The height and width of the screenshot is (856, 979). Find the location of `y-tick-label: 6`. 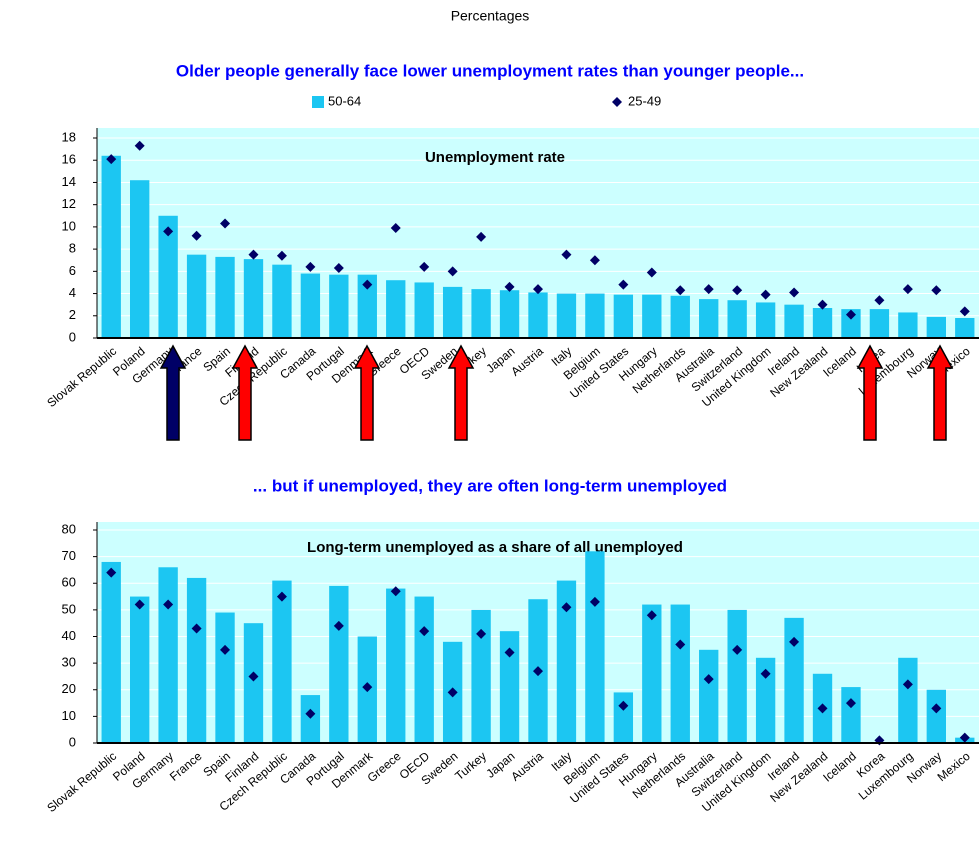

y-tick-label: 6 is located at coordinates (72, 270).